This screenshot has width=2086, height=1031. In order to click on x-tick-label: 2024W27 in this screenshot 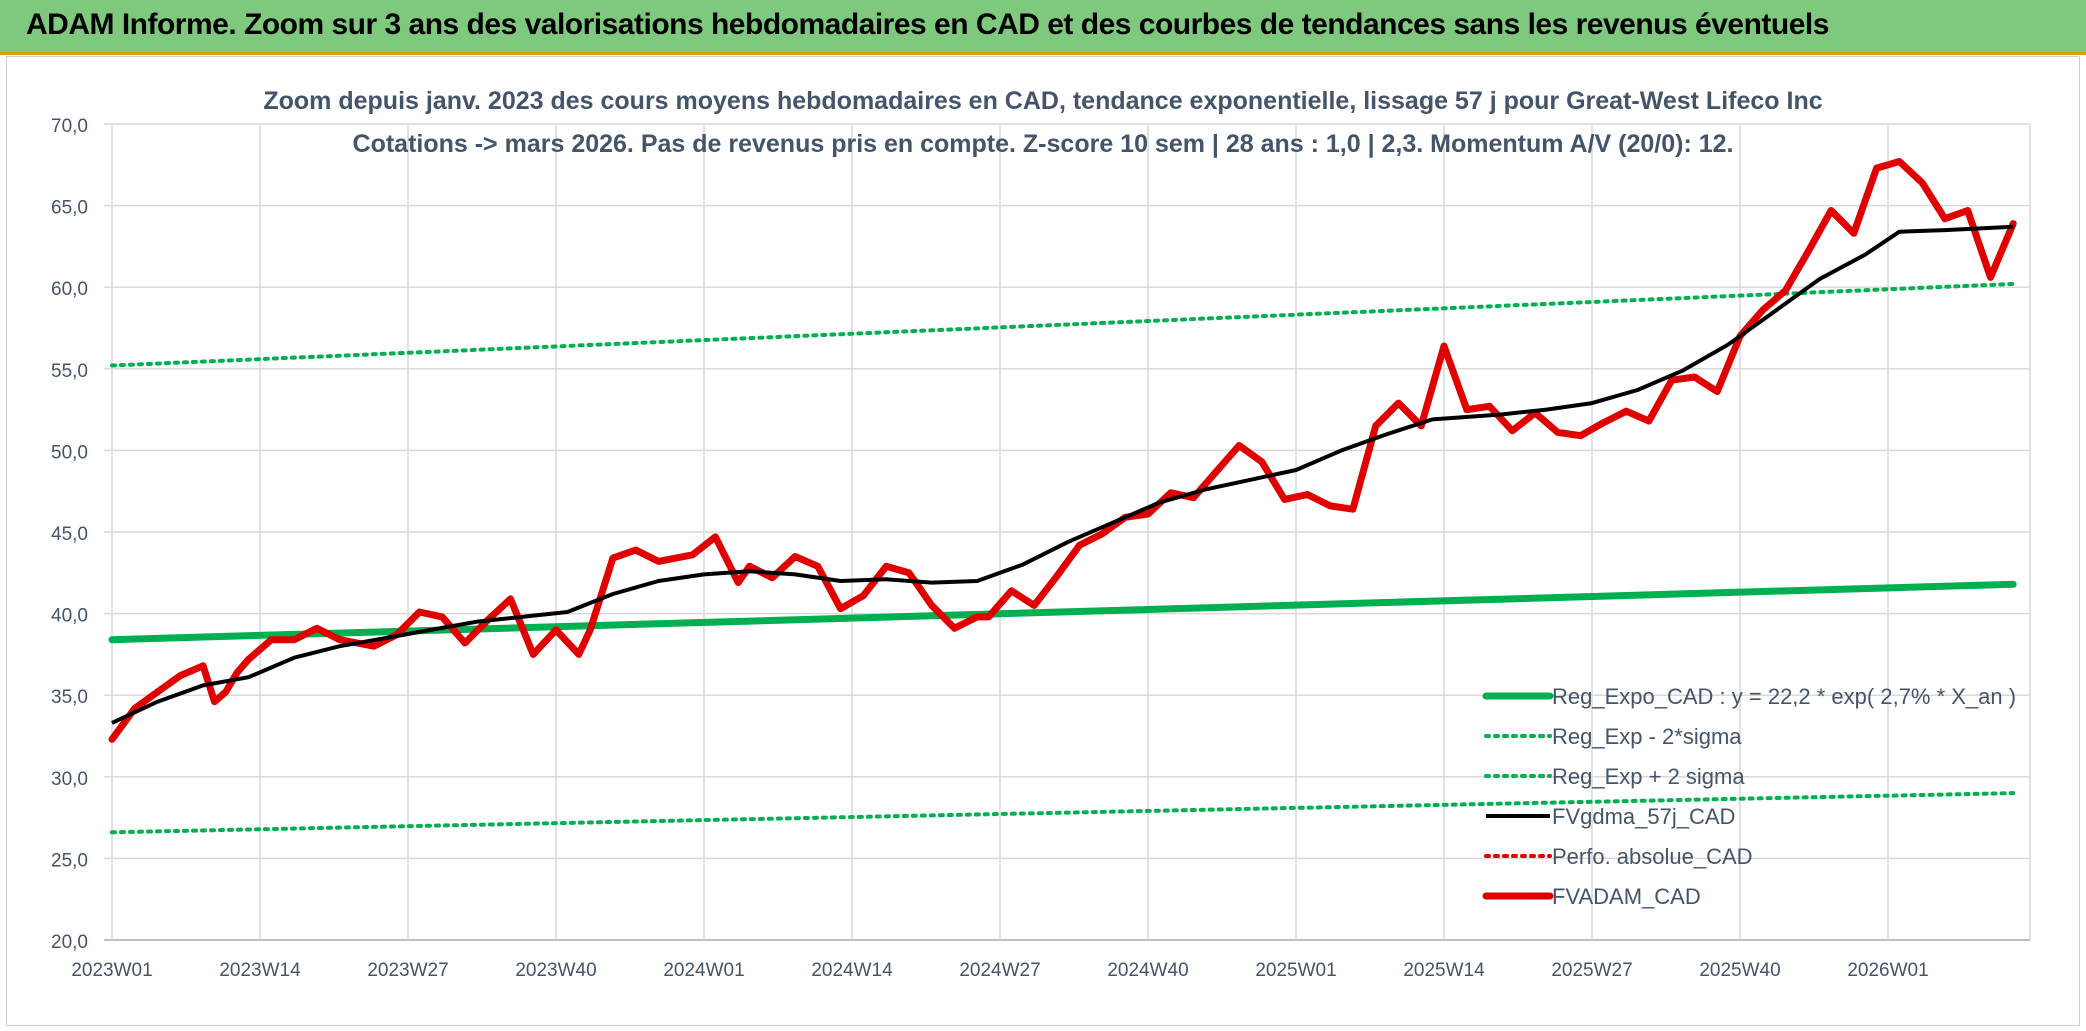, I will do `click(999, 970)`.